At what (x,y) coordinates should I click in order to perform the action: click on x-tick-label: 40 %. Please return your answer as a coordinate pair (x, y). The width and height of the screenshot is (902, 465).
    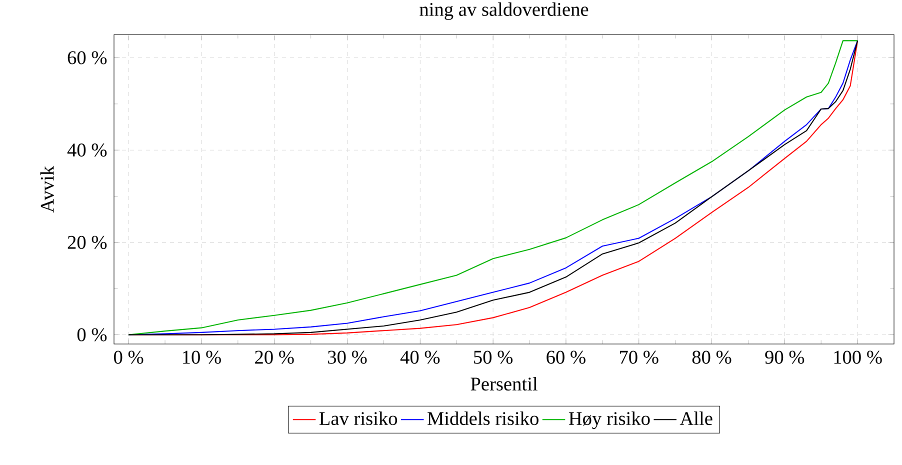
    Looking at the image, I should click on (420, 357).